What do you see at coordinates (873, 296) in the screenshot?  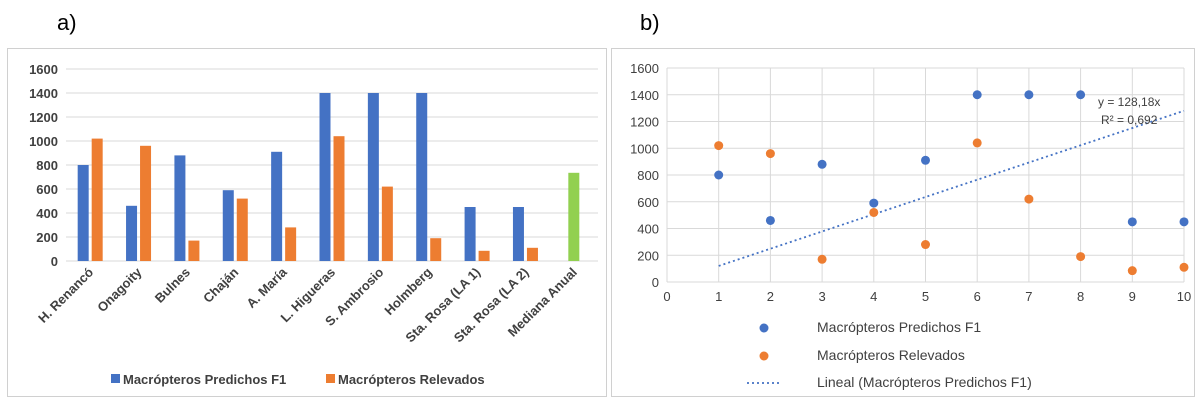 I see `x-tick-label: 4` at bounding box center [873, 296].